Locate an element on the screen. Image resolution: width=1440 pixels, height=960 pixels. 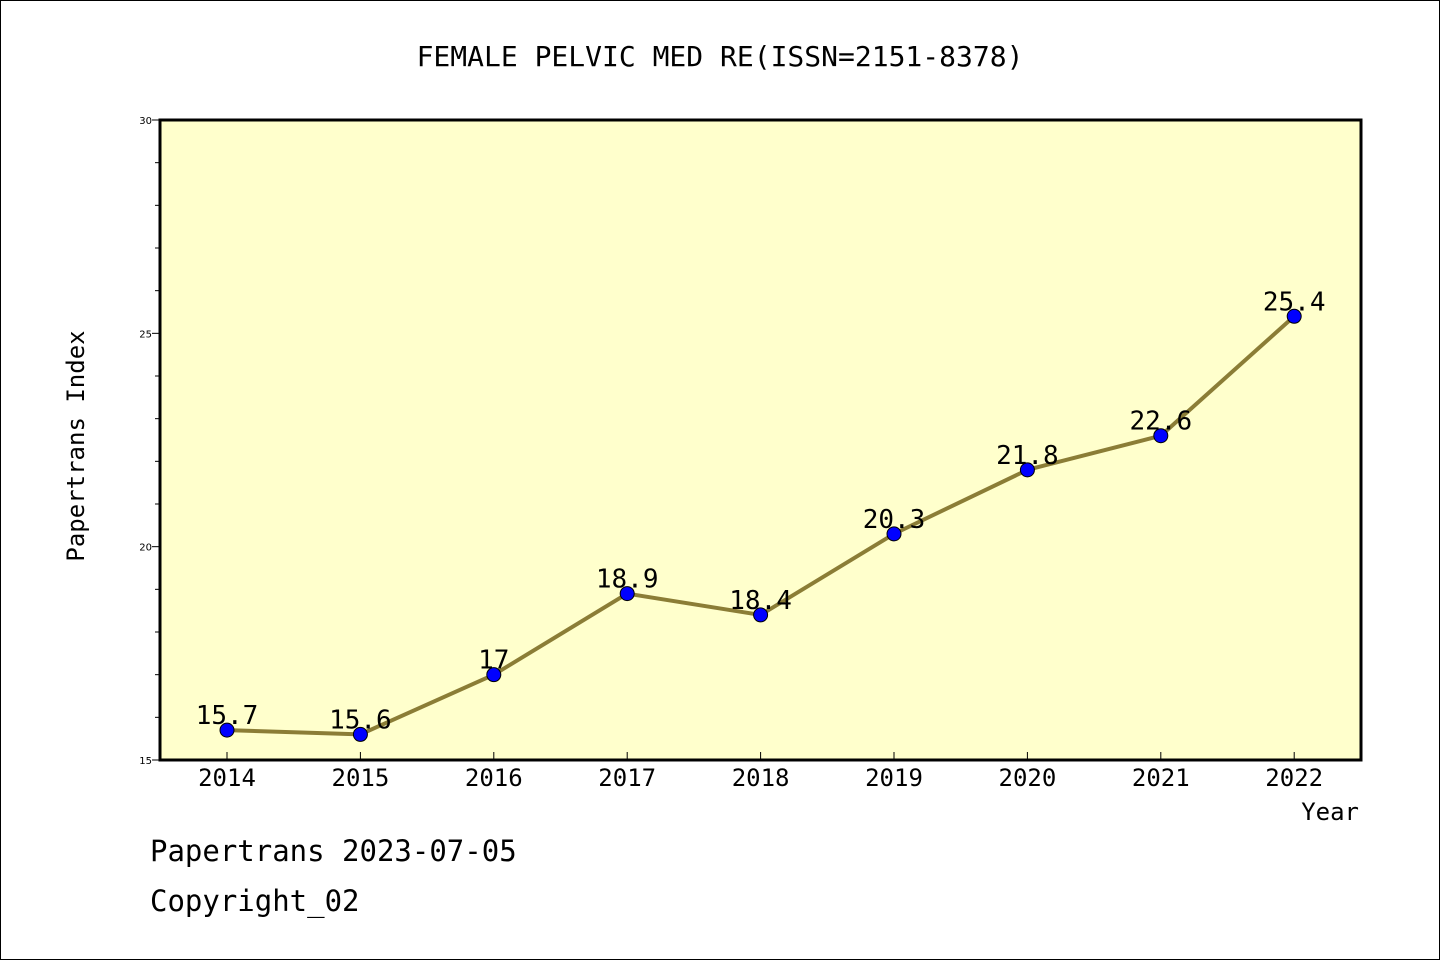
y-axis-title: Papertrans Index is located at coordinates (76, 445).